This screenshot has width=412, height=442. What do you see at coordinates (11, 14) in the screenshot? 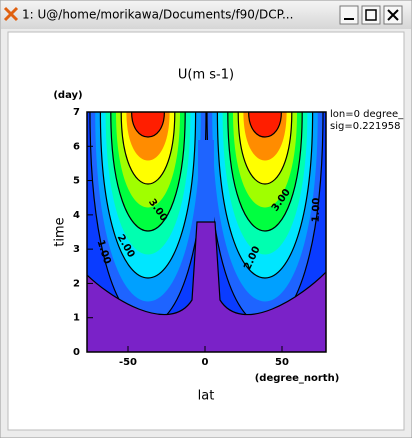
I see `app-icon` at bounding box center [11, 14].